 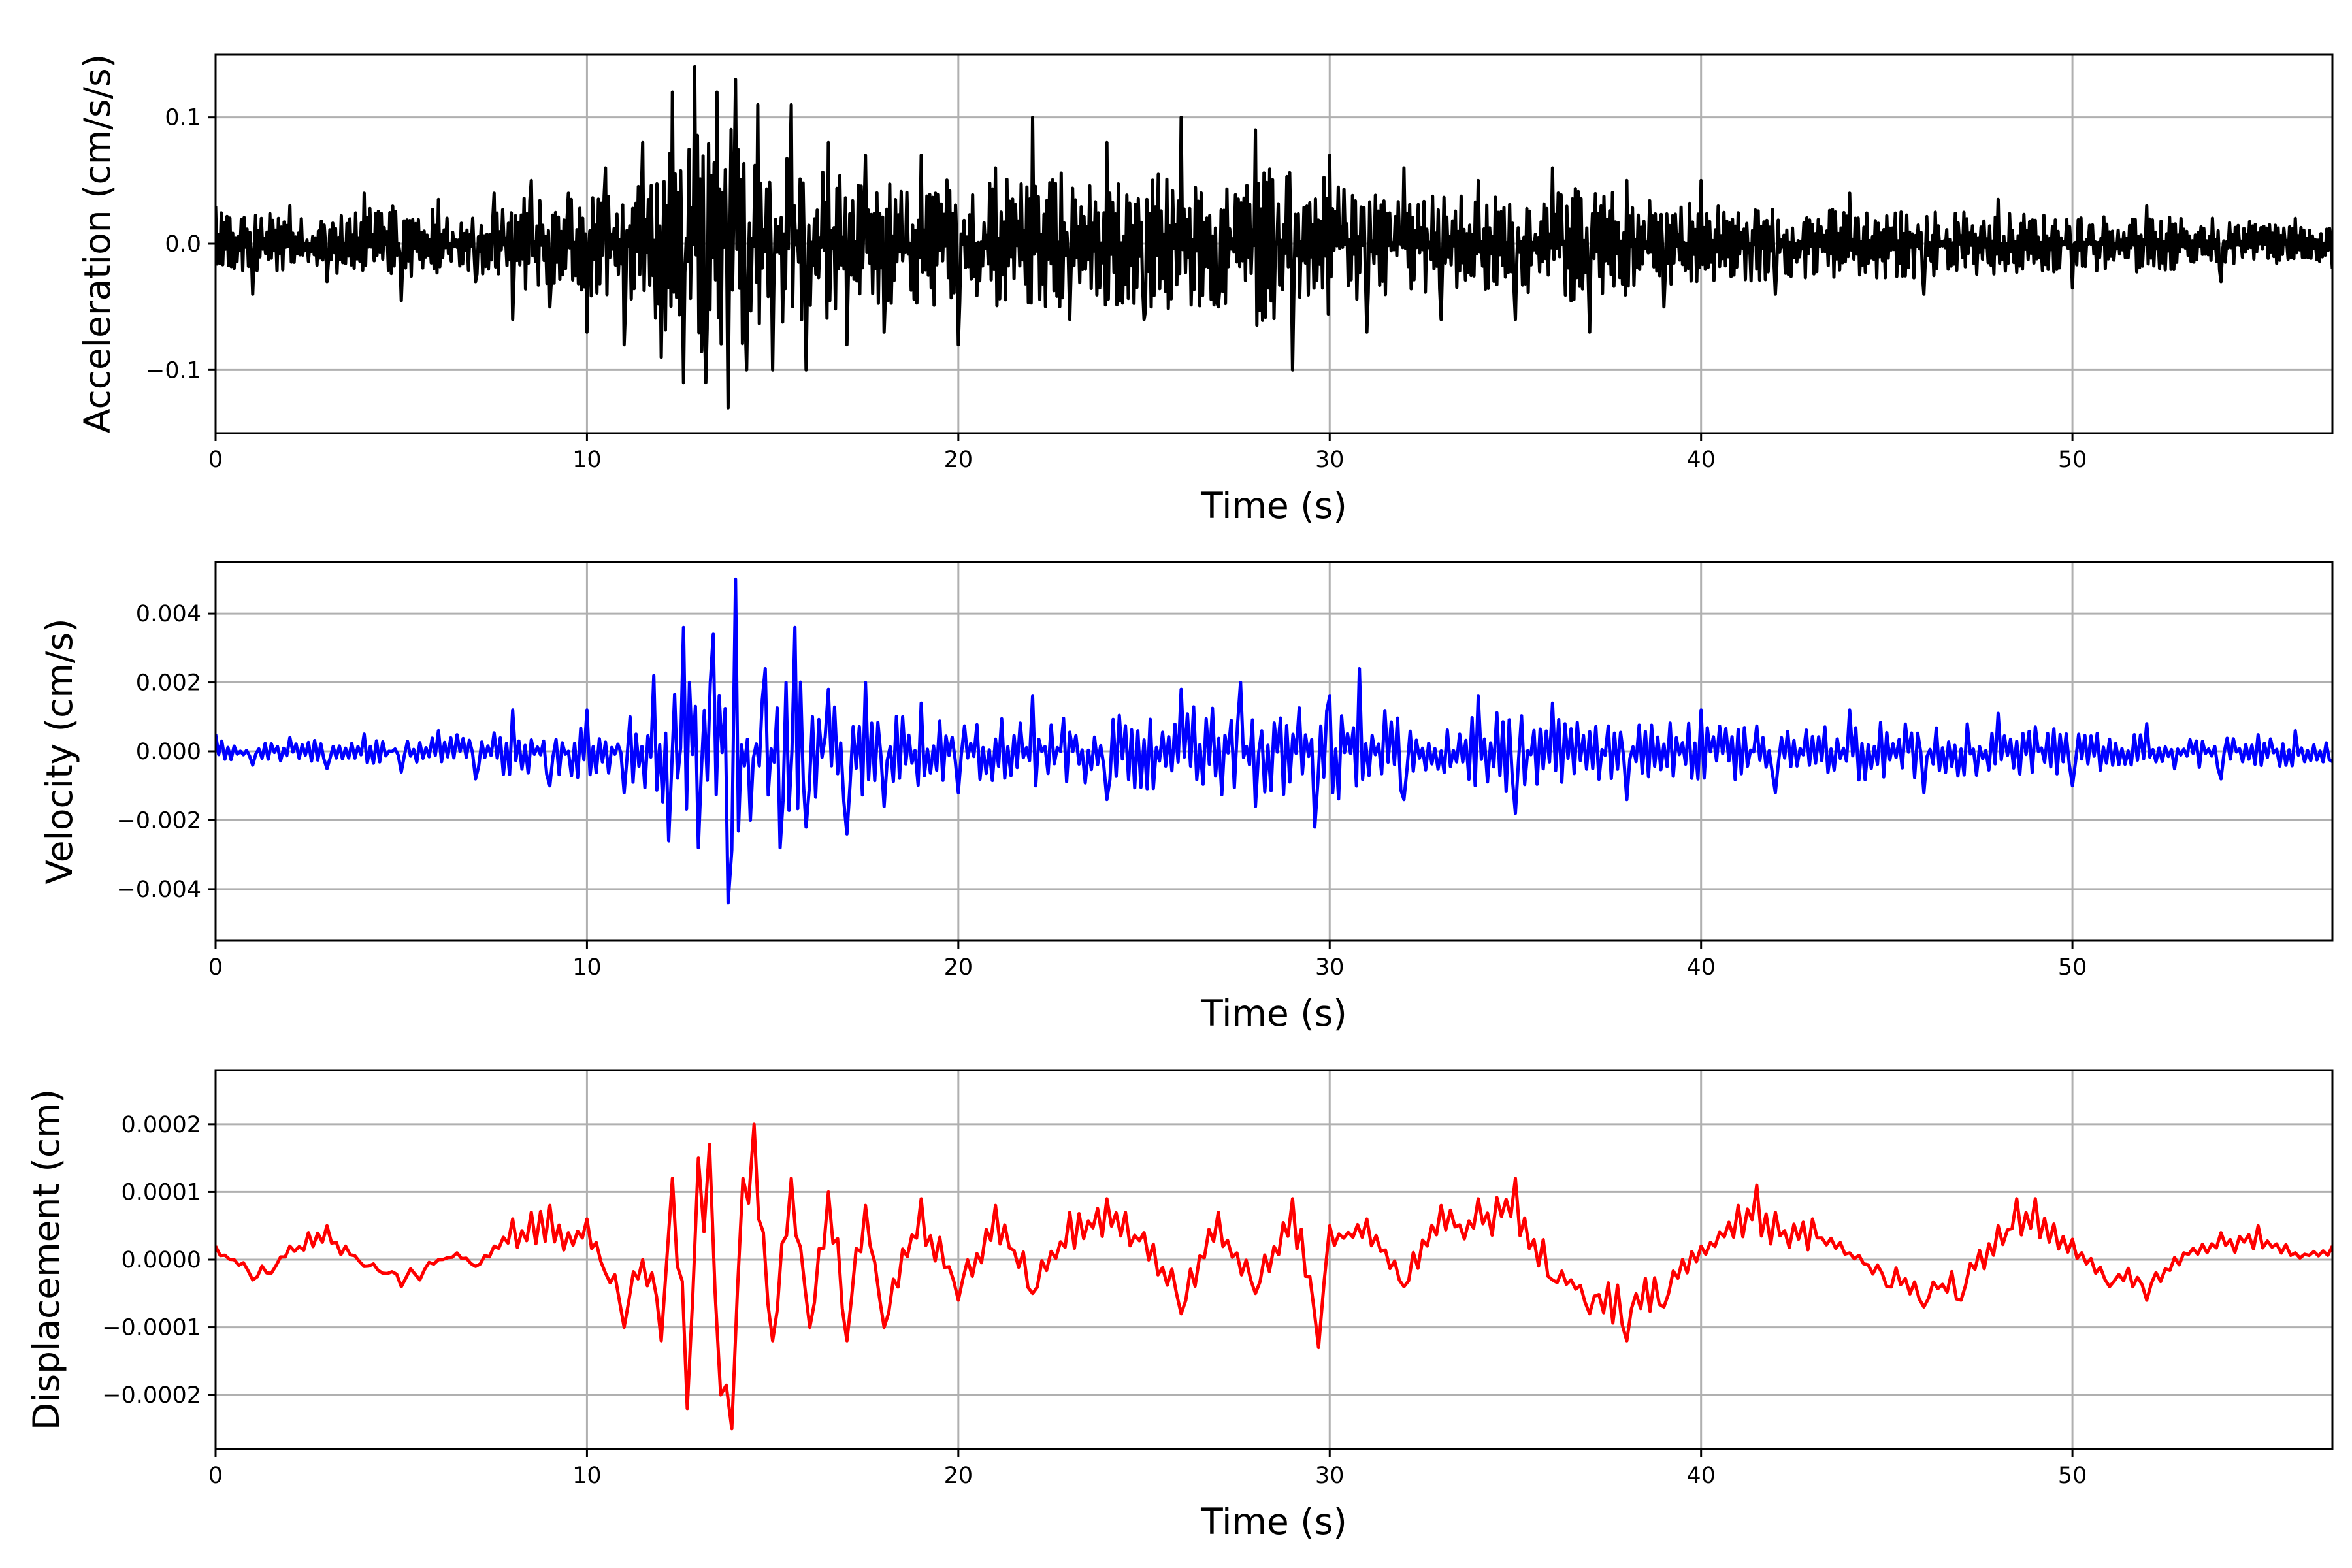 I want to click on velocity-x-axis-title: Time (s), so click(x=1273, y=1013).